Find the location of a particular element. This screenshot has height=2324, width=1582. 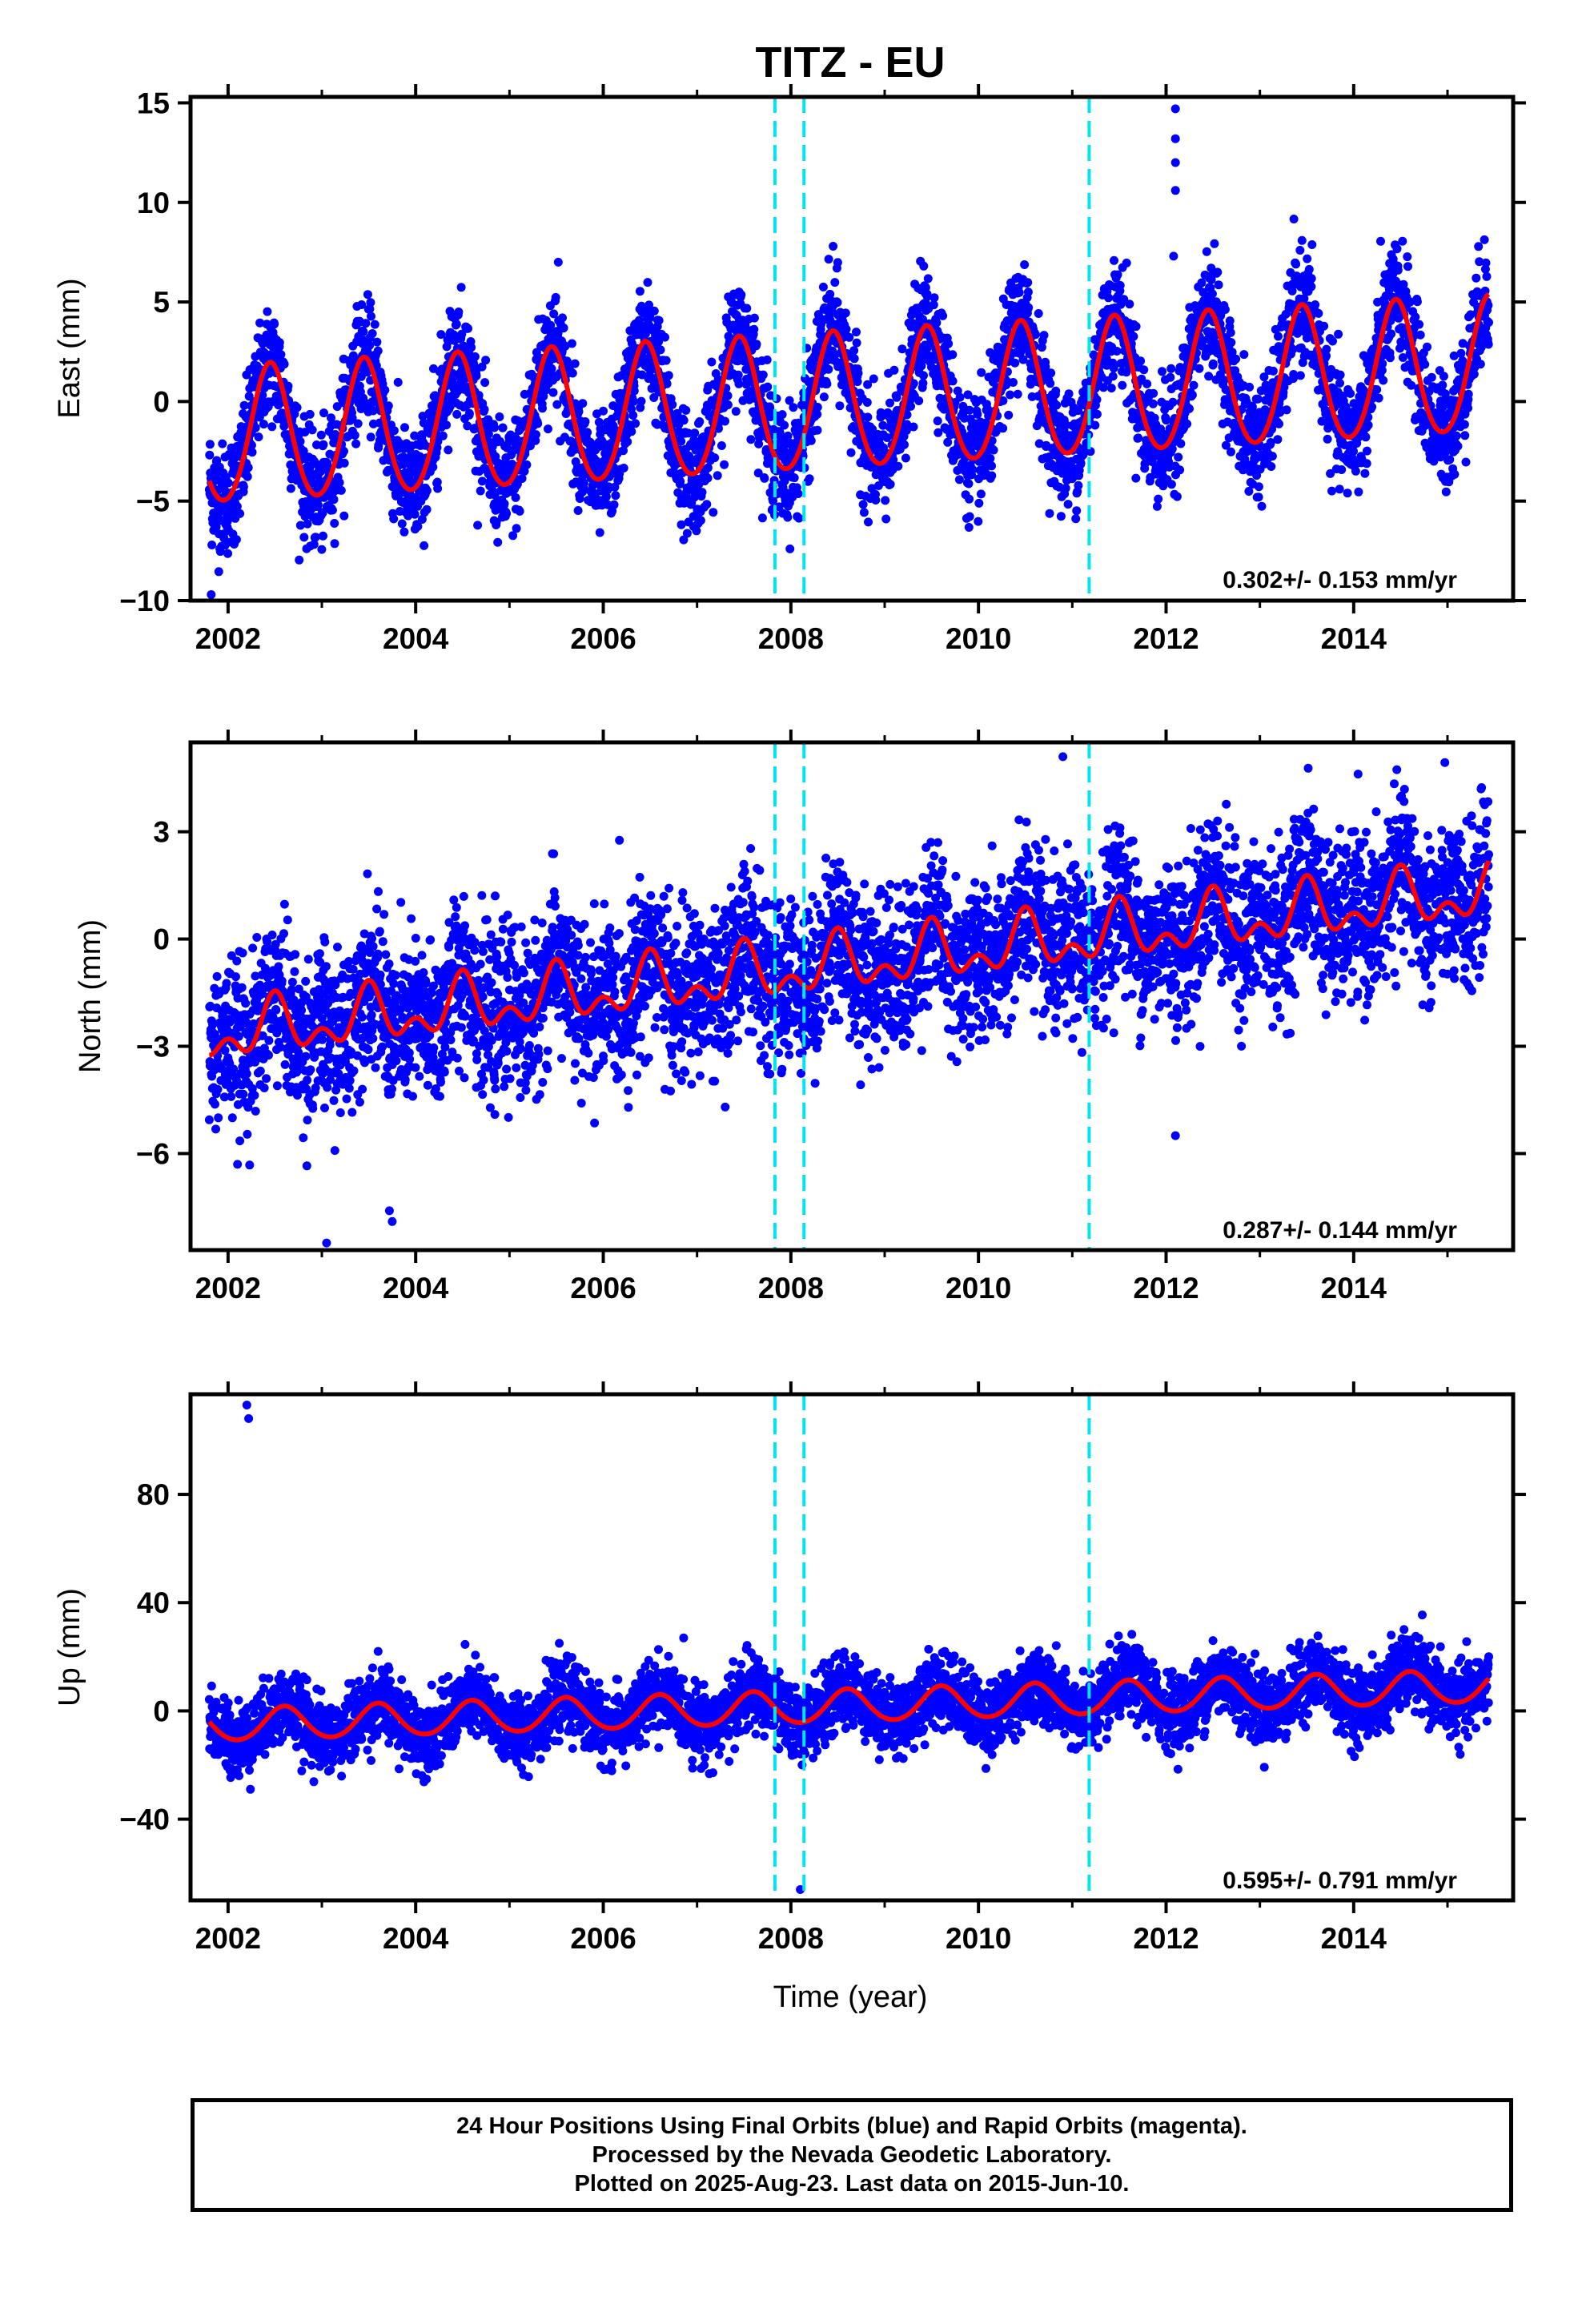

east-data-point-1919 is located at coordinates (702, 492).